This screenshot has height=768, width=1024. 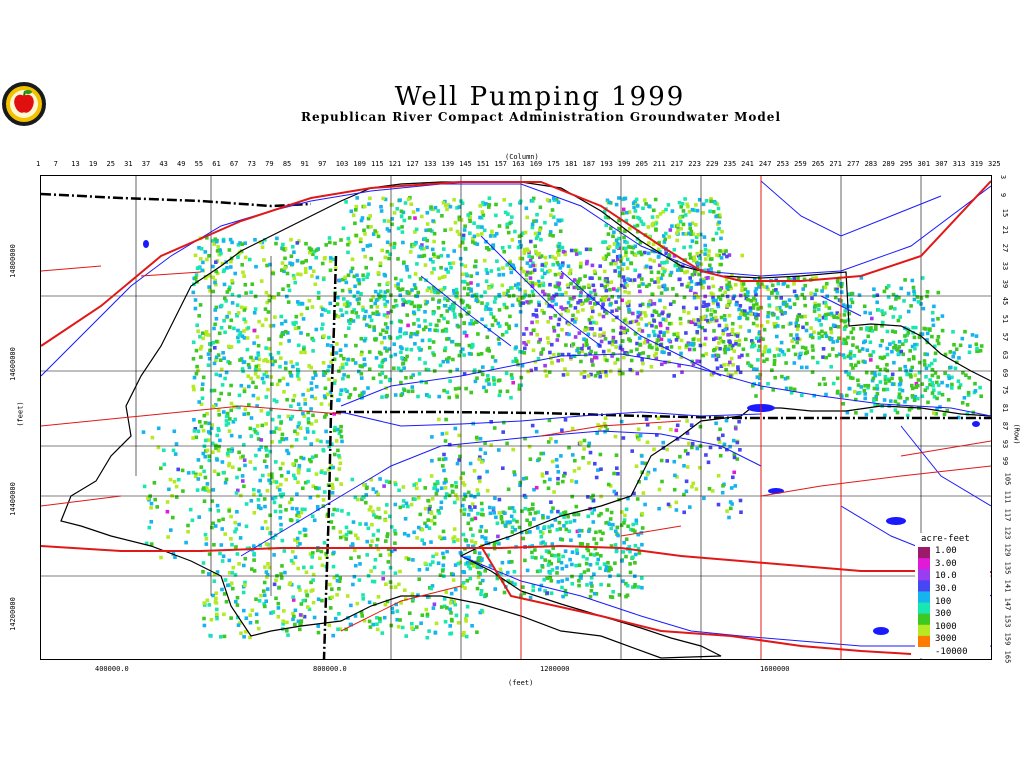 I want to click on column-tick: 97, so click(x=322, y=164).